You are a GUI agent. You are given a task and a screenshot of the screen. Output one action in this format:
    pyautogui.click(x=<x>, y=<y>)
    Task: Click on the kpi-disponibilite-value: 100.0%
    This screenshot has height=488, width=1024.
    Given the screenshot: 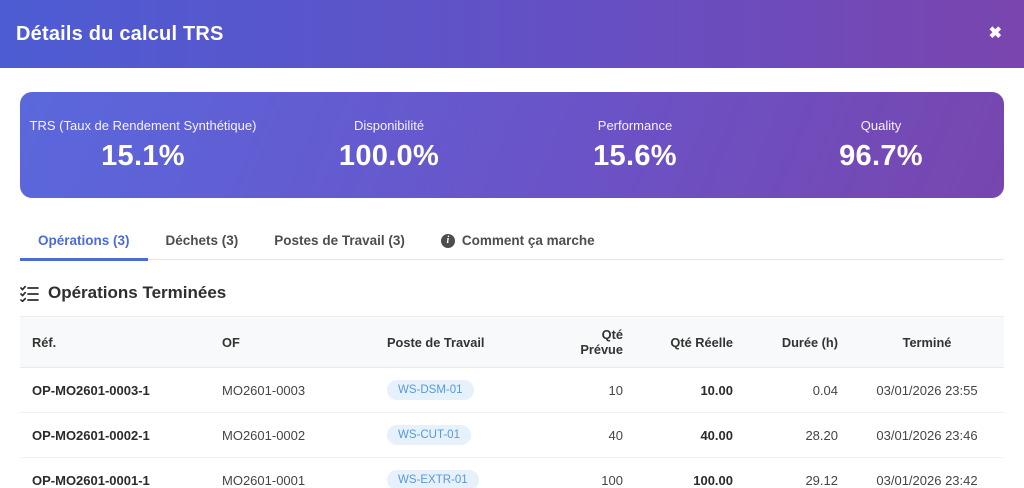 What is the action you would take?
    pyautogui.click(x=389, y=155)
    